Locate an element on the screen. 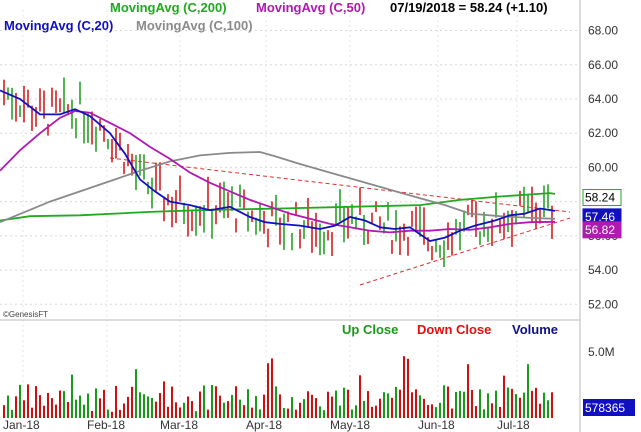 The height and width of the screenshot is (432, 641). x-tick-label: Apr-18 is located at coordinates (264, 425).